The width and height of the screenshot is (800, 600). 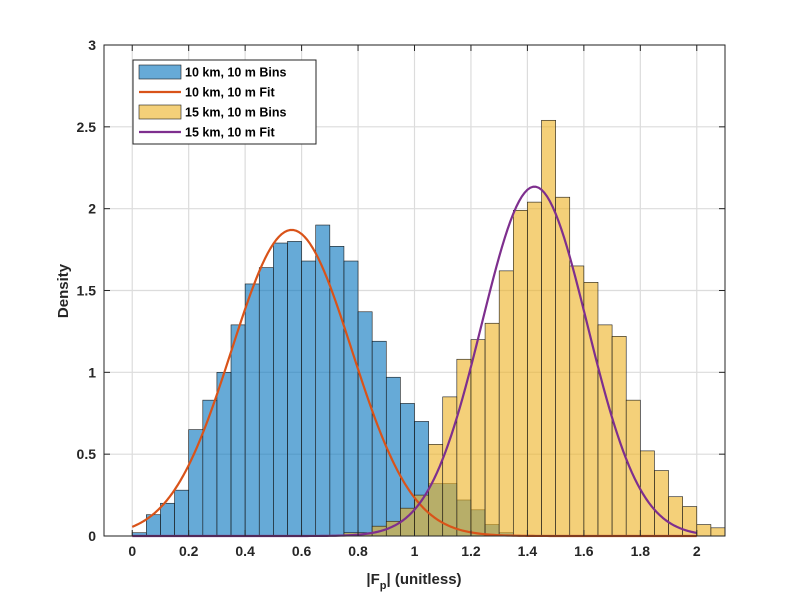 What do you see at coordinates (415, 551) in the screenshot?
I see `x-tick-label: 1` at bounding box center [415, 551].